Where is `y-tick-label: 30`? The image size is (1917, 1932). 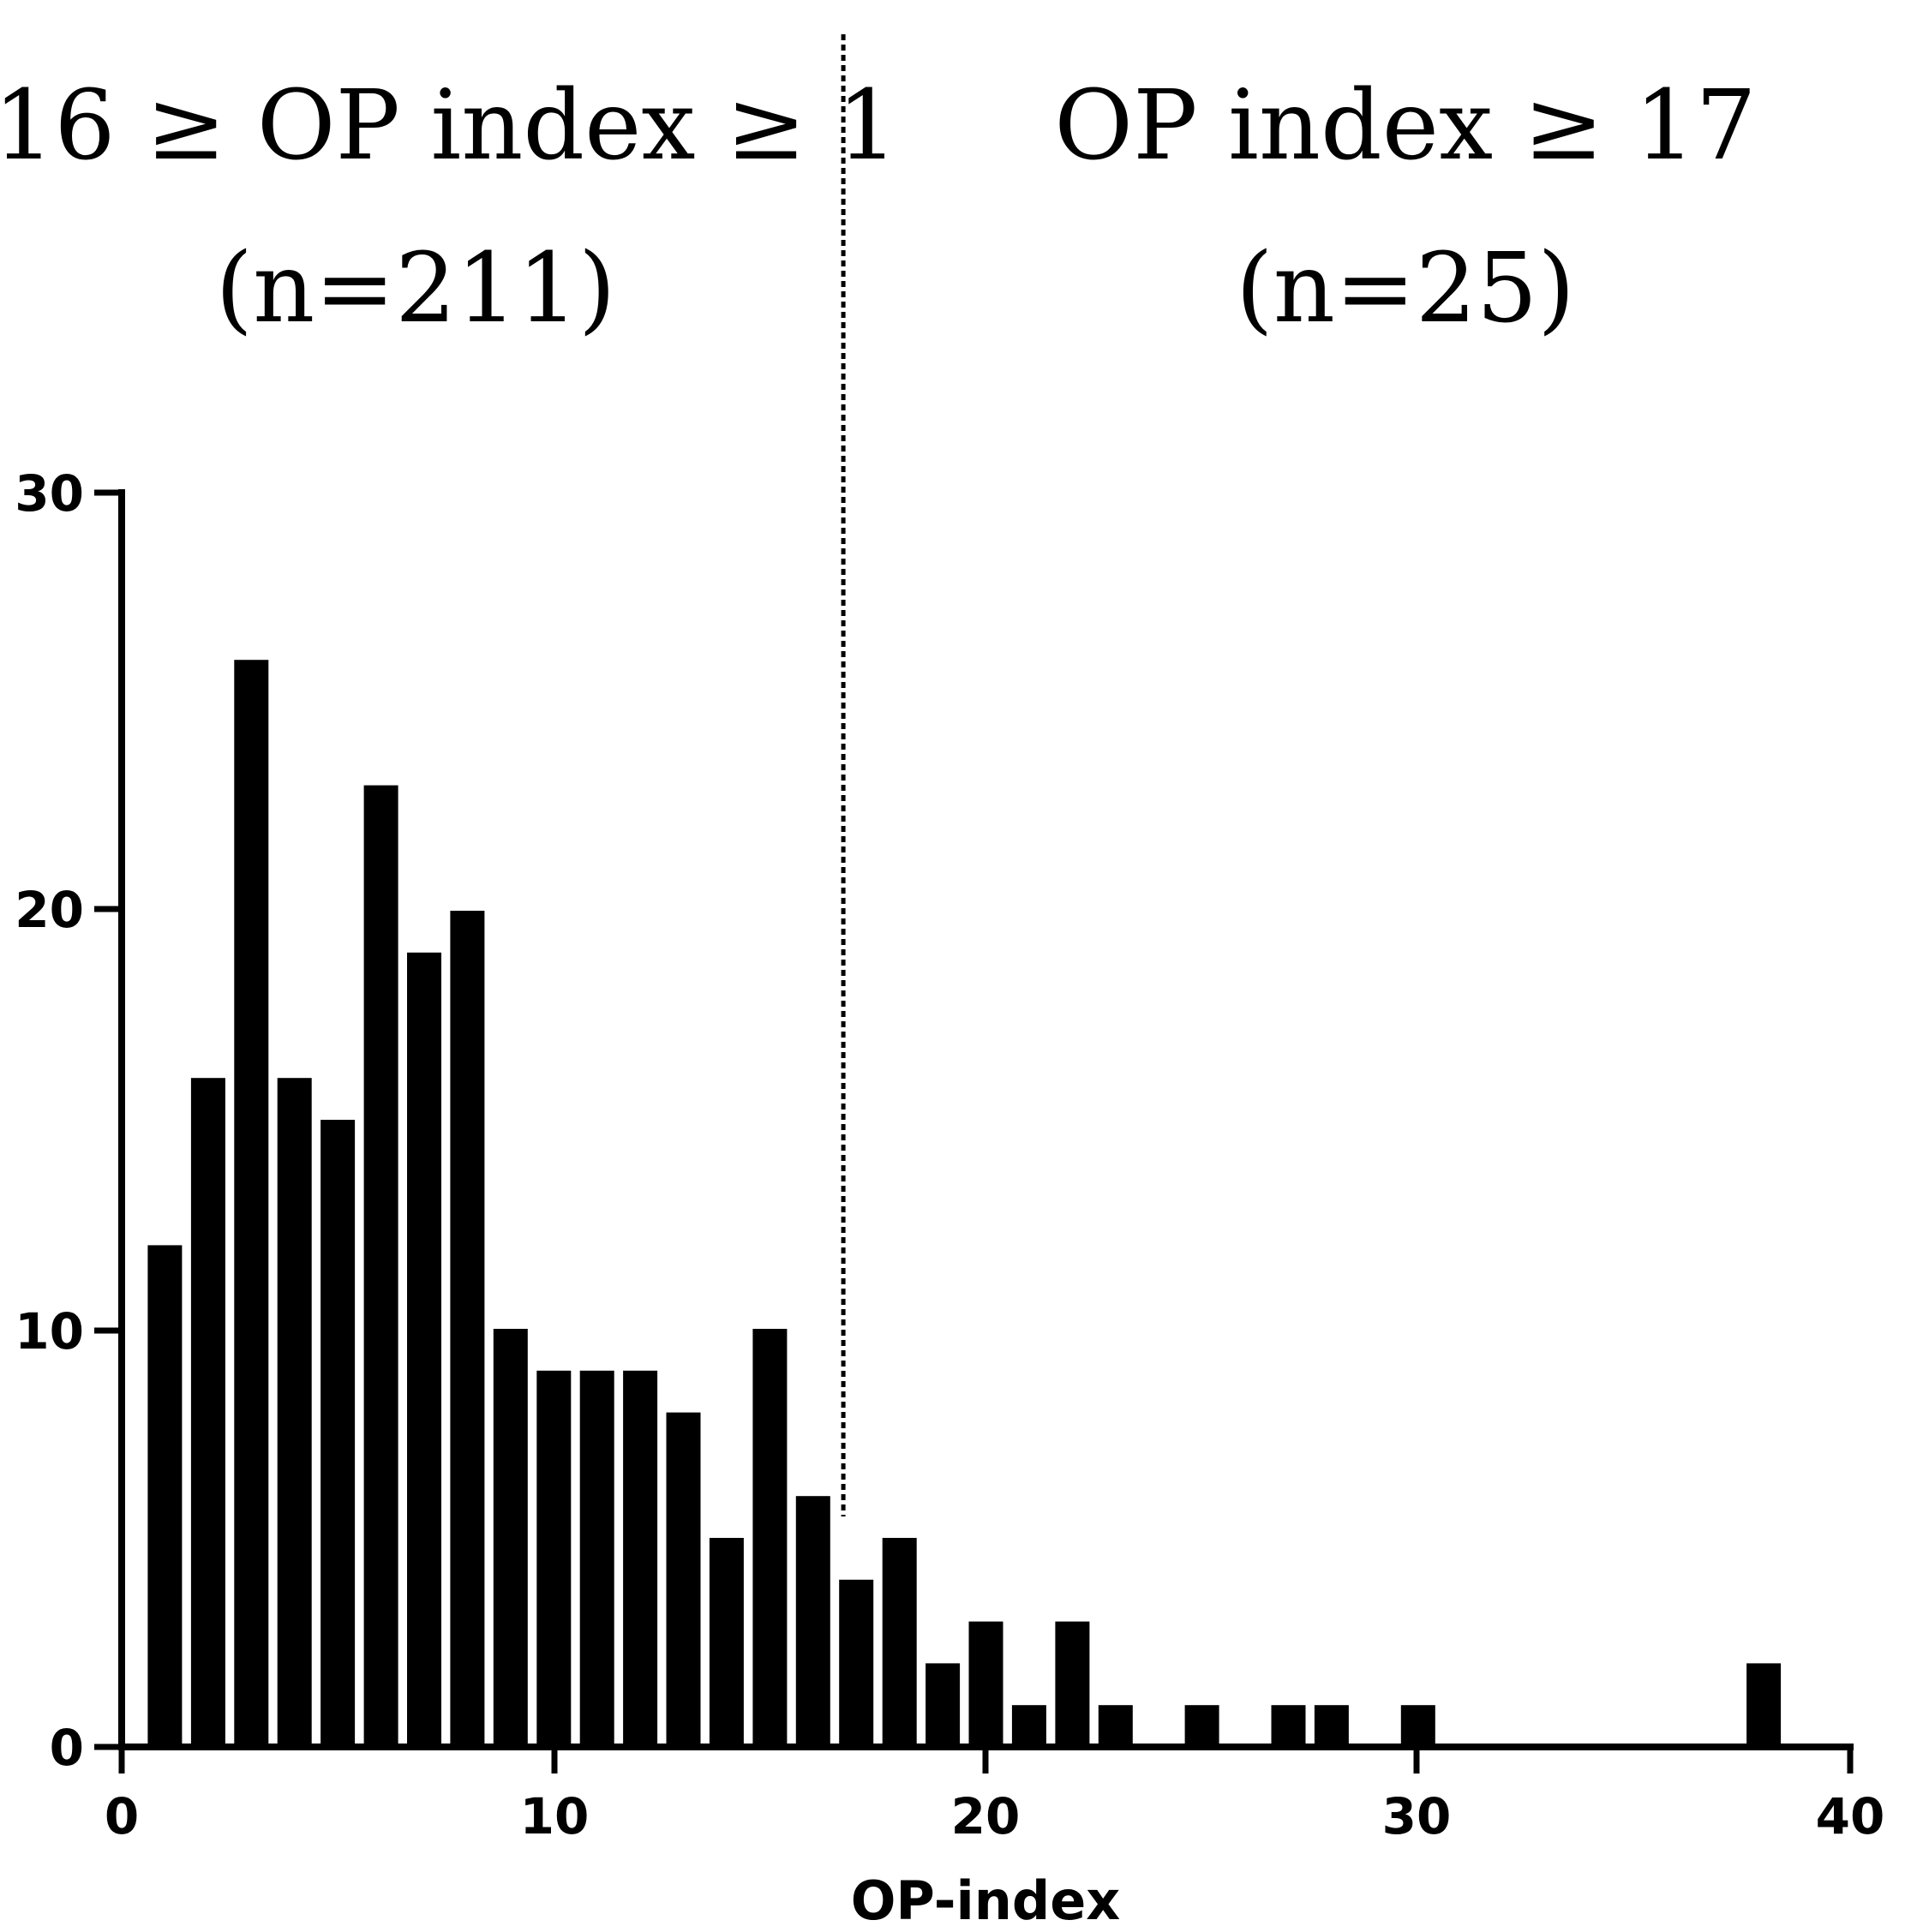
y-tick-label: 30 is located at coordinates (49, 493).